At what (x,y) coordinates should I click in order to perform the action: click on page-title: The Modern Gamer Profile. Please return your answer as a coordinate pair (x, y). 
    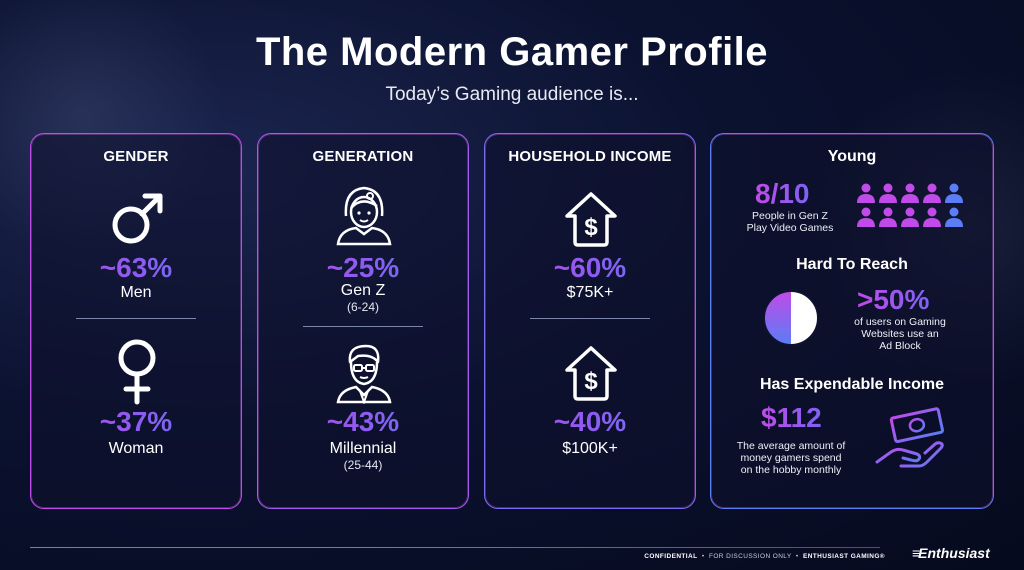
    Looking at the image, I should click on (512, 52).